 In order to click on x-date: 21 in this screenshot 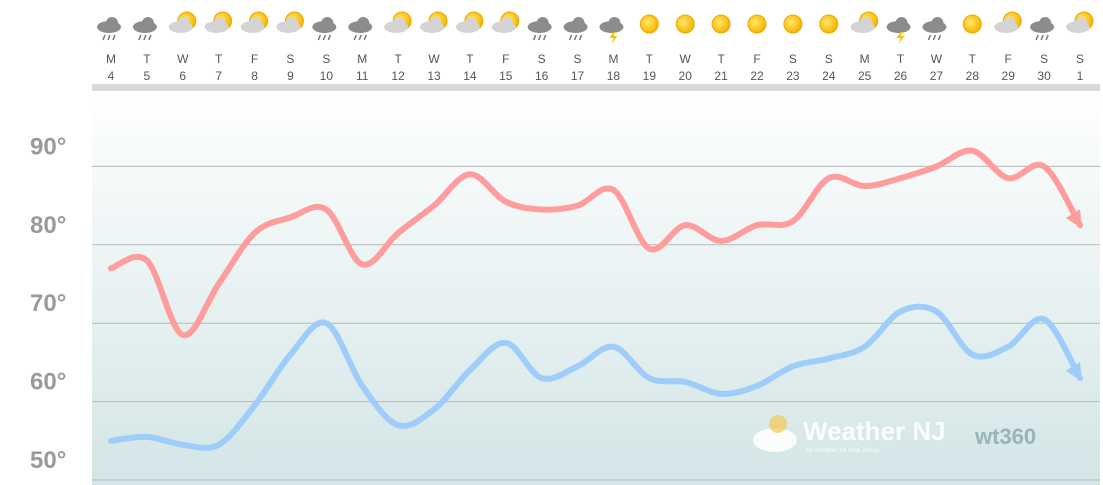, I will do `click(721, 76)`.